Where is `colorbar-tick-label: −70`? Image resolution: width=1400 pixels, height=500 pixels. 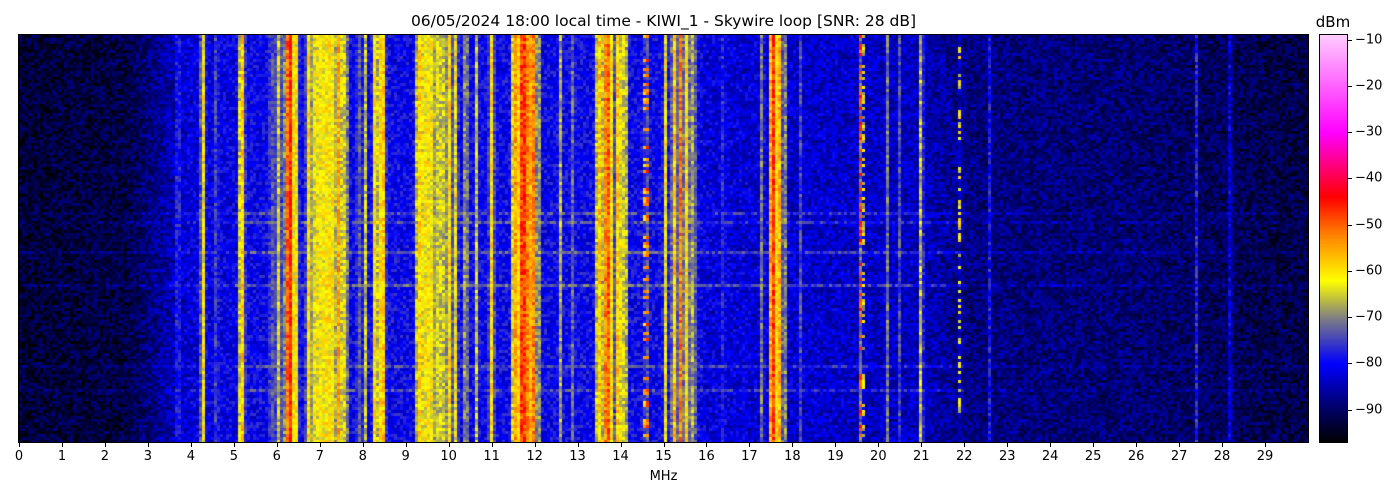 colorbar-tick-label: −70 is located at coordinates (1369, 317).